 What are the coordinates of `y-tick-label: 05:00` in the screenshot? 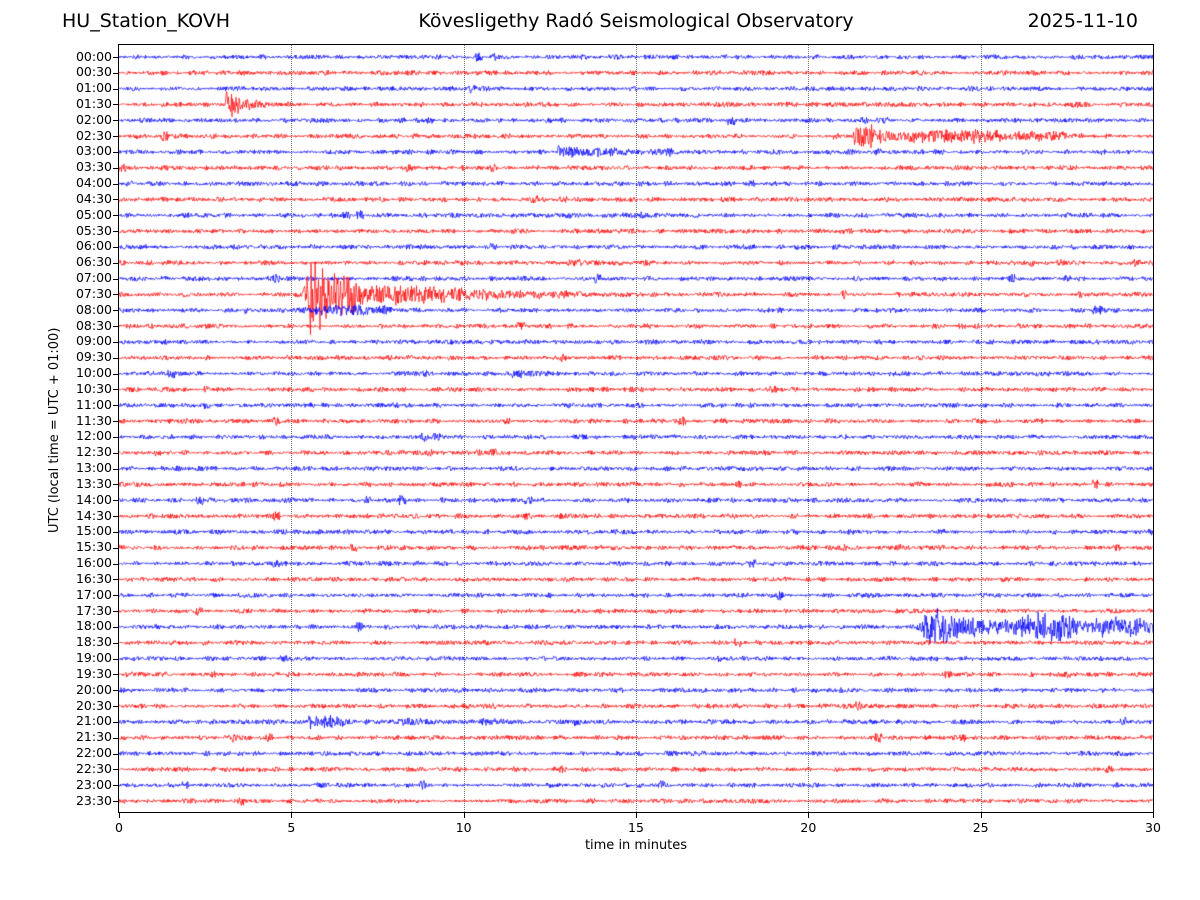 It's located at (93, 214).